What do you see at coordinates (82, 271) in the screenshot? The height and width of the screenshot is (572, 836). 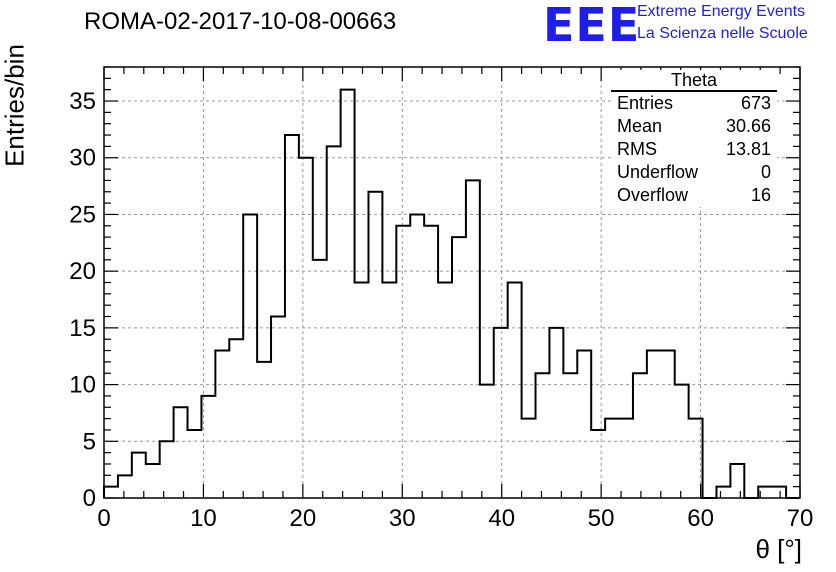 I see `y-tick-label: 20` at bounding box center [82, 271].